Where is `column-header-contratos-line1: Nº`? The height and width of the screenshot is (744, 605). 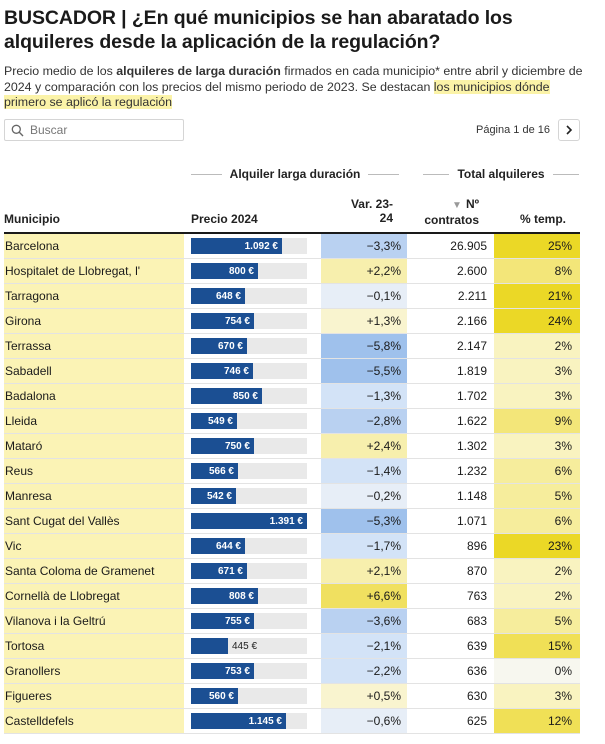 column-header-contratos-line1: Nº is located at coordinates (472, 204).